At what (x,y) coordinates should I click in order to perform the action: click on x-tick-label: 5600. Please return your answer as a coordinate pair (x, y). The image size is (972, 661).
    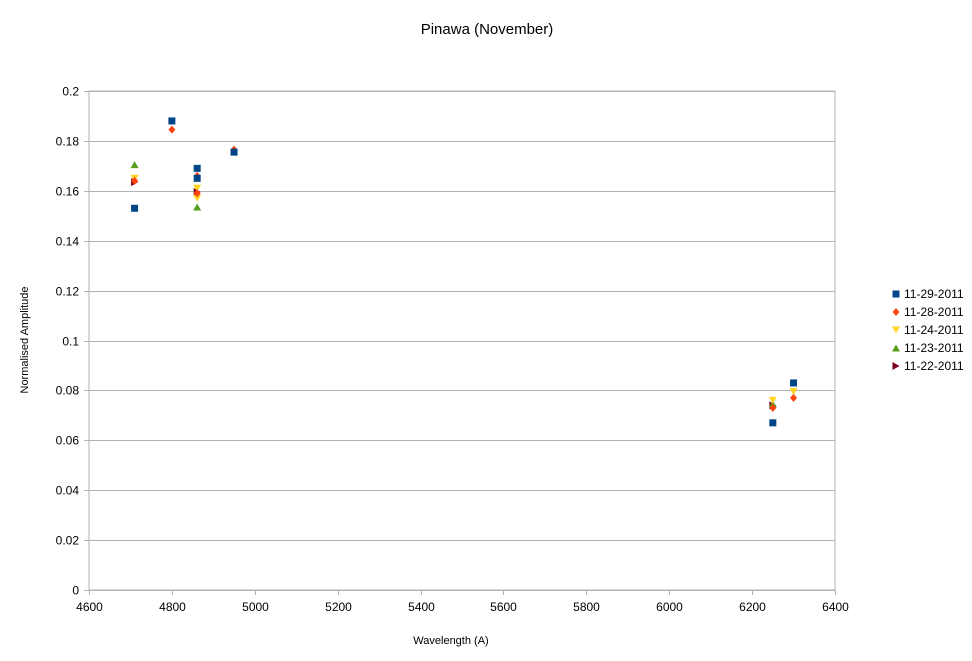
    Looking at the image, I should click on (503, 607).